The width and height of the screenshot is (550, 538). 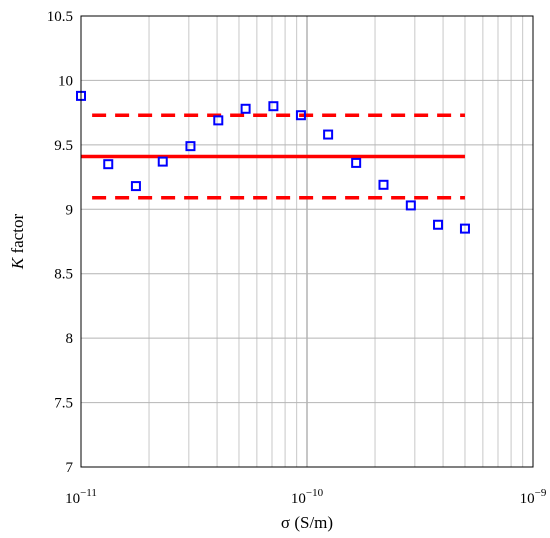 What do you see at coordinates (307, 522) in the screenshot?
I see `x-axis-label: σ (S/m)` at bounding box center [307, 522].